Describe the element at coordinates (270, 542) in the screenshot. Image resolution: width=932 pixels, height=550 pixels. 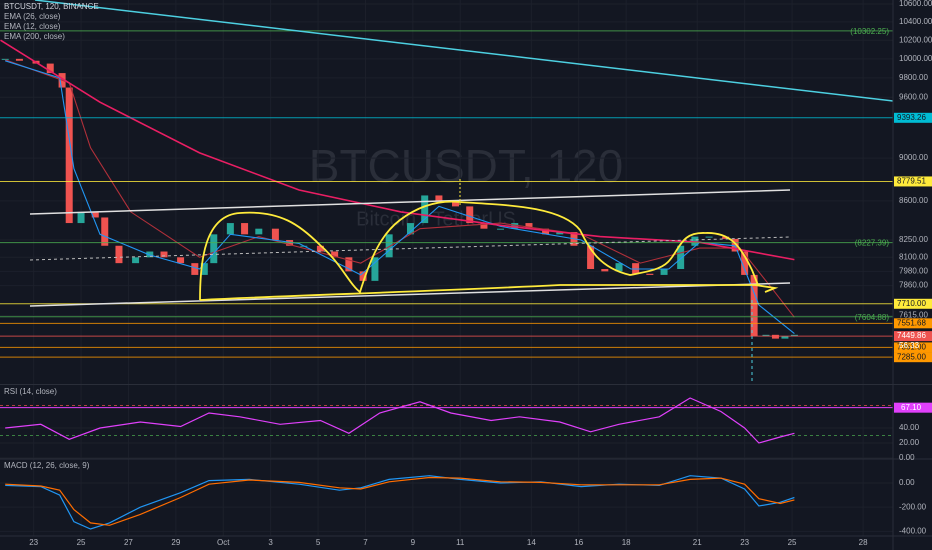
I see `x-tick-label: 3` at that location.